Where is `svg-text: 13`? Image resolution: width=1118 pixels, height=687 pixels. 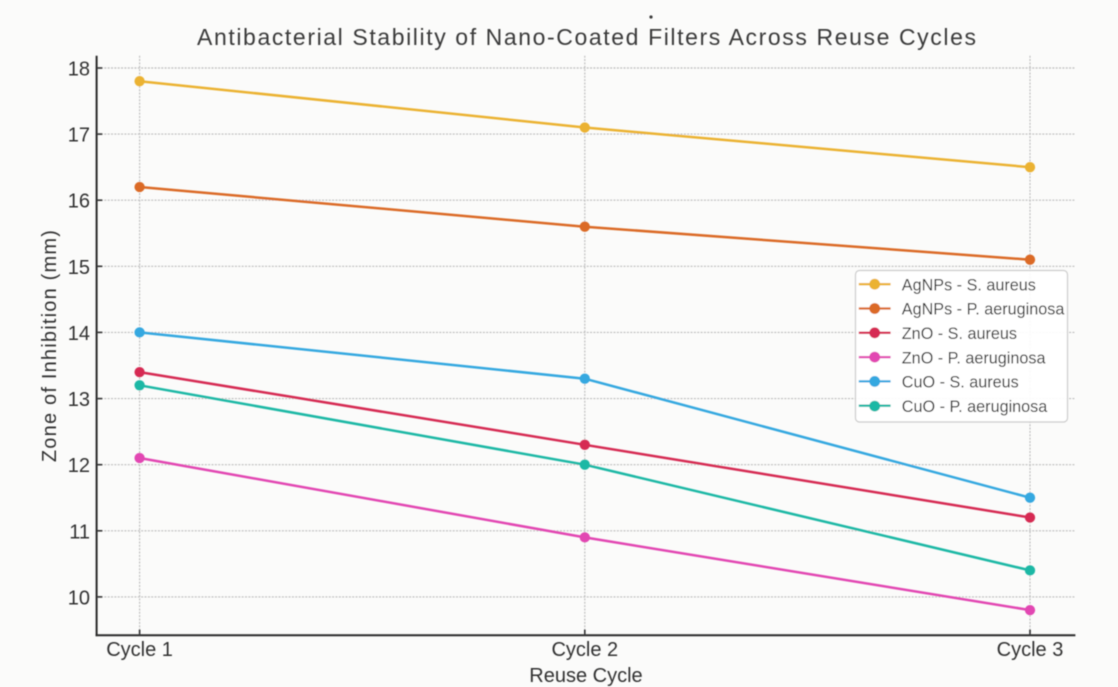
svg-text: 13 is located at coordinates (79, 400).